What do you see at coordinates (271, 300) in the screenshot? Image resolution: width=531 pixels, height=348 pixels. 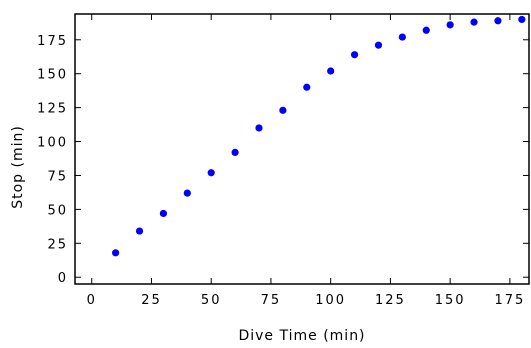 I see `x-tick-label: 75` at bounding box center [271, 300].